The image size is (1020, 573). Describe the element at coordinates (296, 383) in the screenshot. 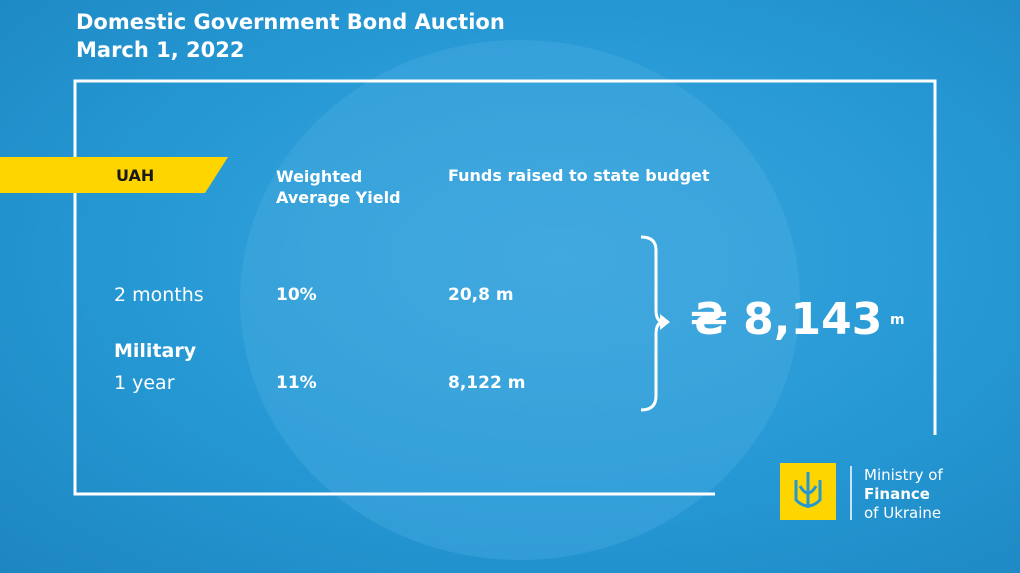

I see `yield: 11%` at that location.